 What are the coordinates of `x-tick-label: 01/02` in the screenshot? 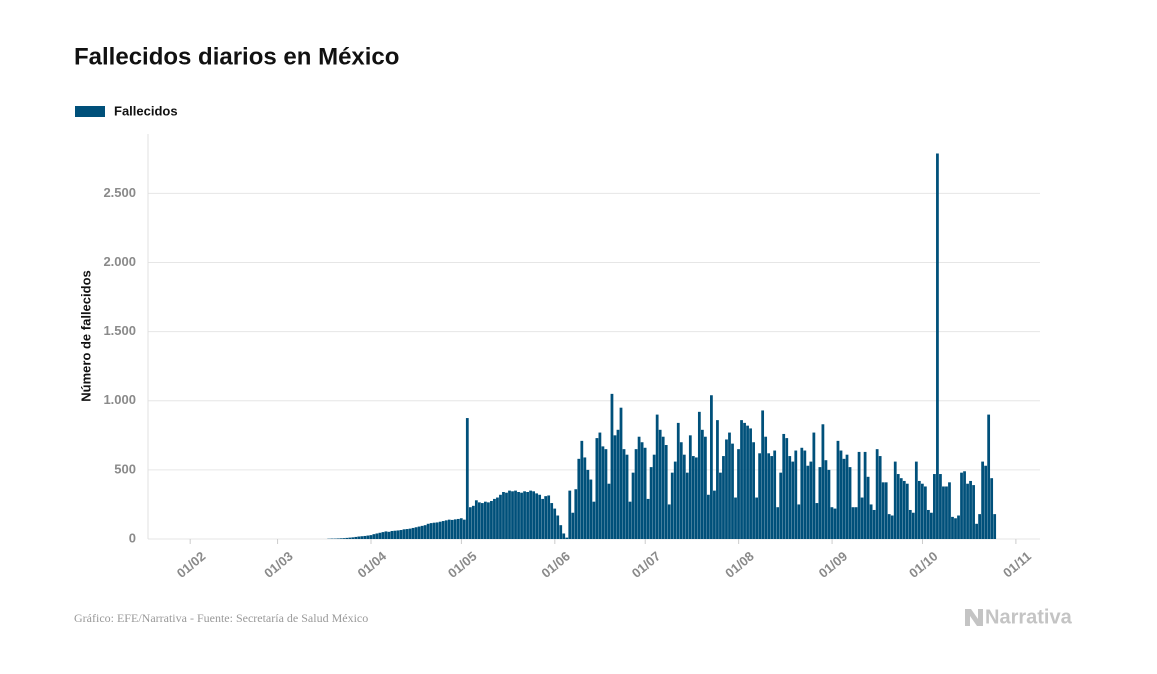 It's located at (191, 564).